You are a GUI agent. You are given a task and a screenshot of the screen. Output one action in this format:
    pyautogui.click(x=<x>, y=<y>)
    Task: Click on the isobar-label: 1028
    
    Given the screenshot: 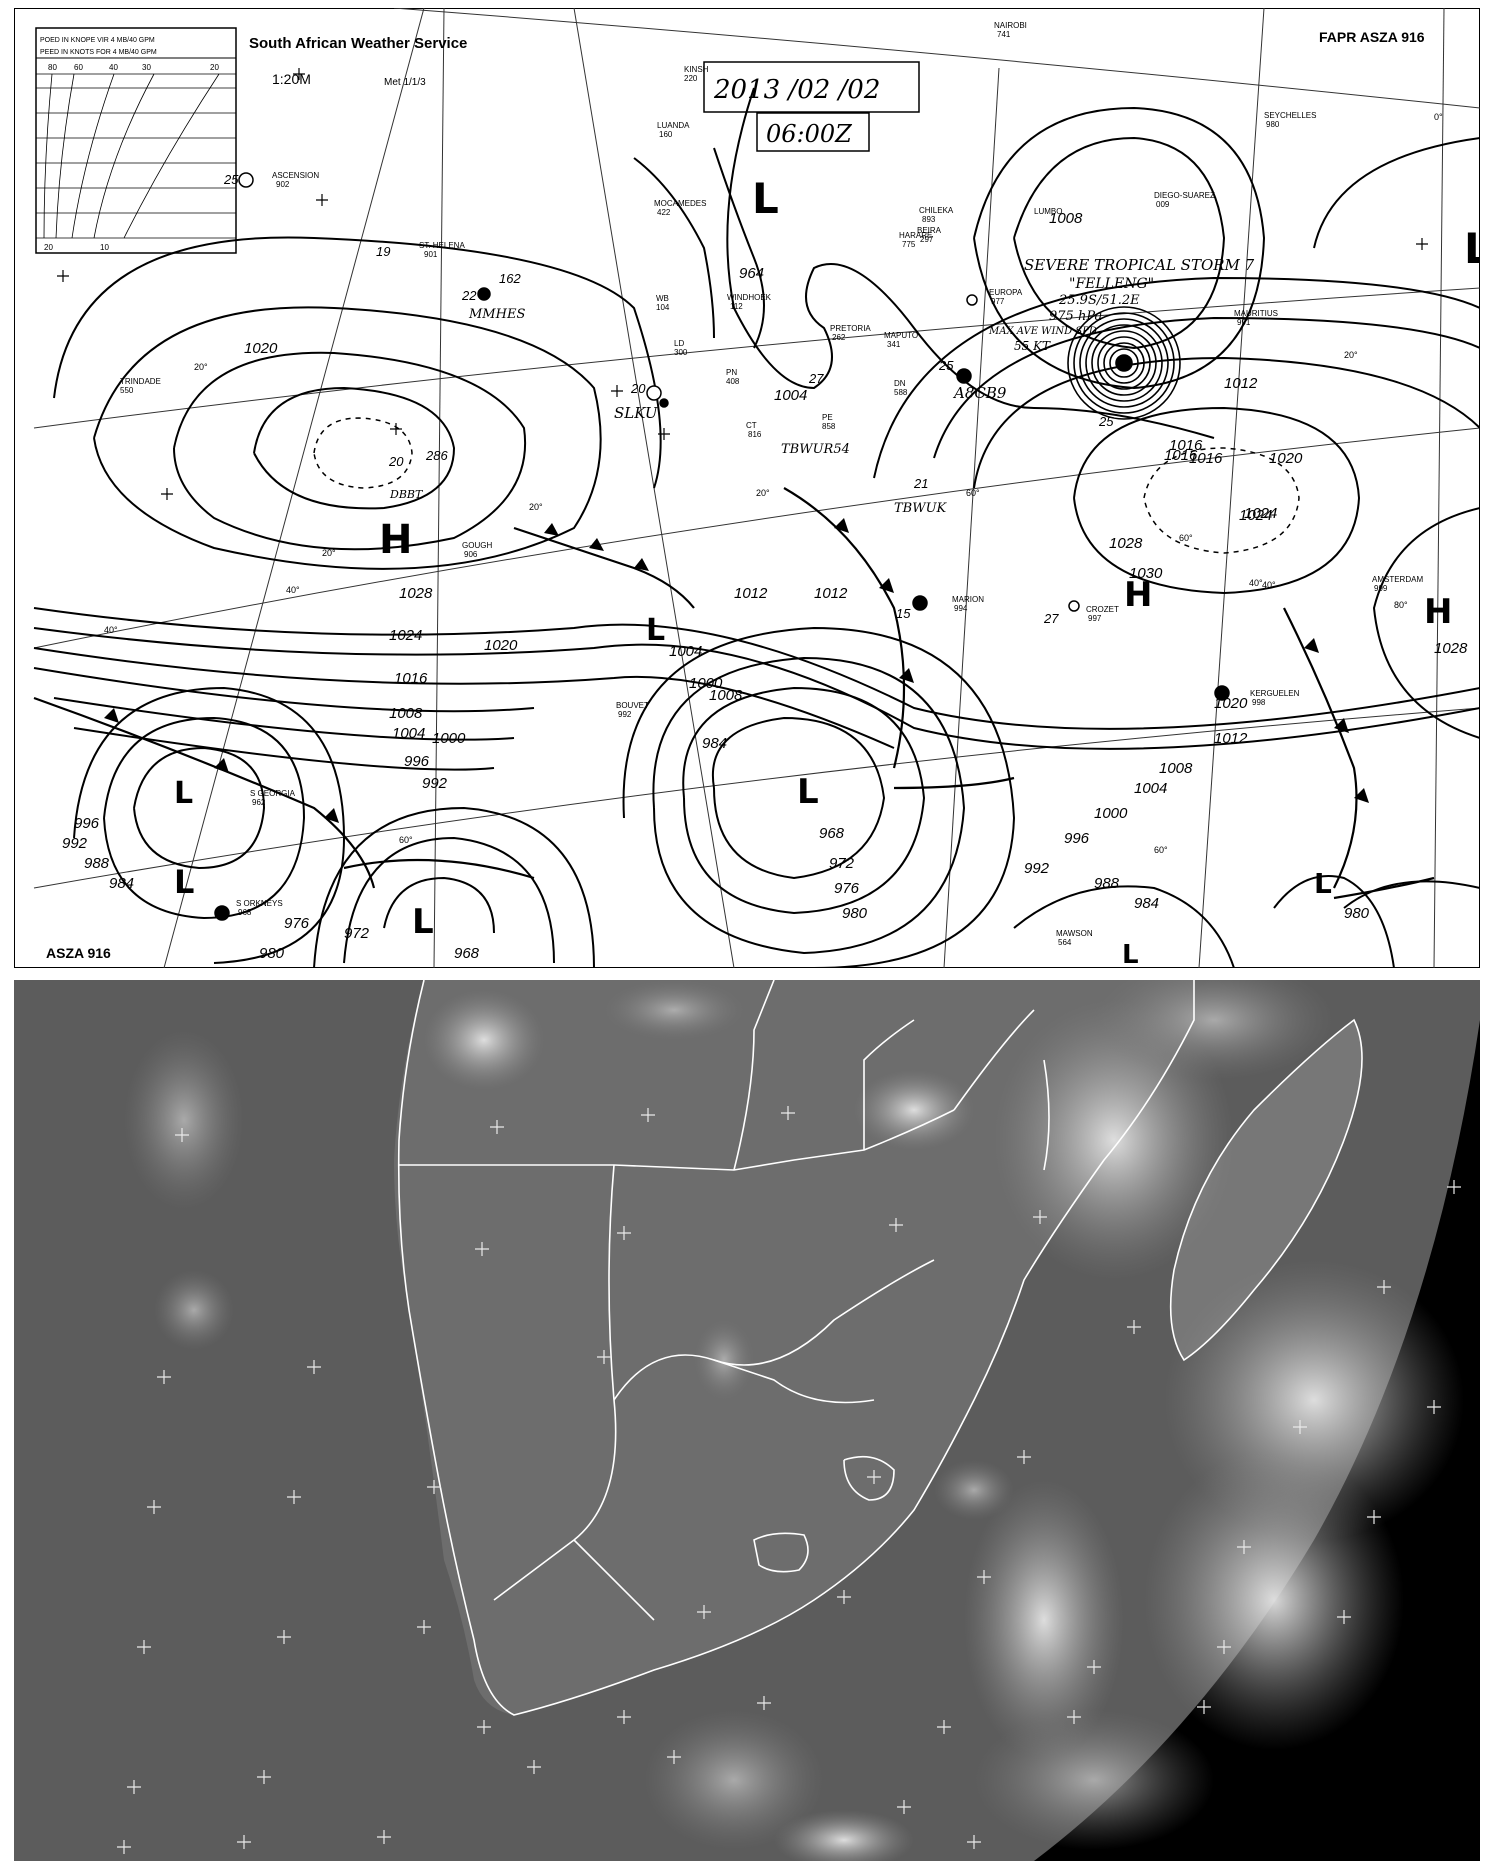 What is the action you would take?
    pyautogui.click(x=416, y=593)
    